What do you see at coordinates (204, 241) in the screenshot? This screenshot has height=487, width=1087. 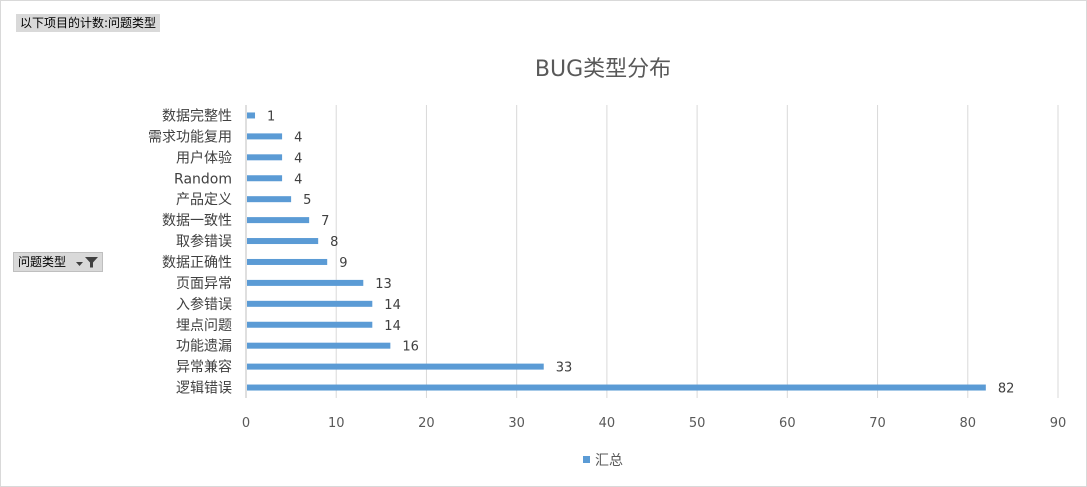 I see `category-label: 取参错误` at bounding box center [204, 241].